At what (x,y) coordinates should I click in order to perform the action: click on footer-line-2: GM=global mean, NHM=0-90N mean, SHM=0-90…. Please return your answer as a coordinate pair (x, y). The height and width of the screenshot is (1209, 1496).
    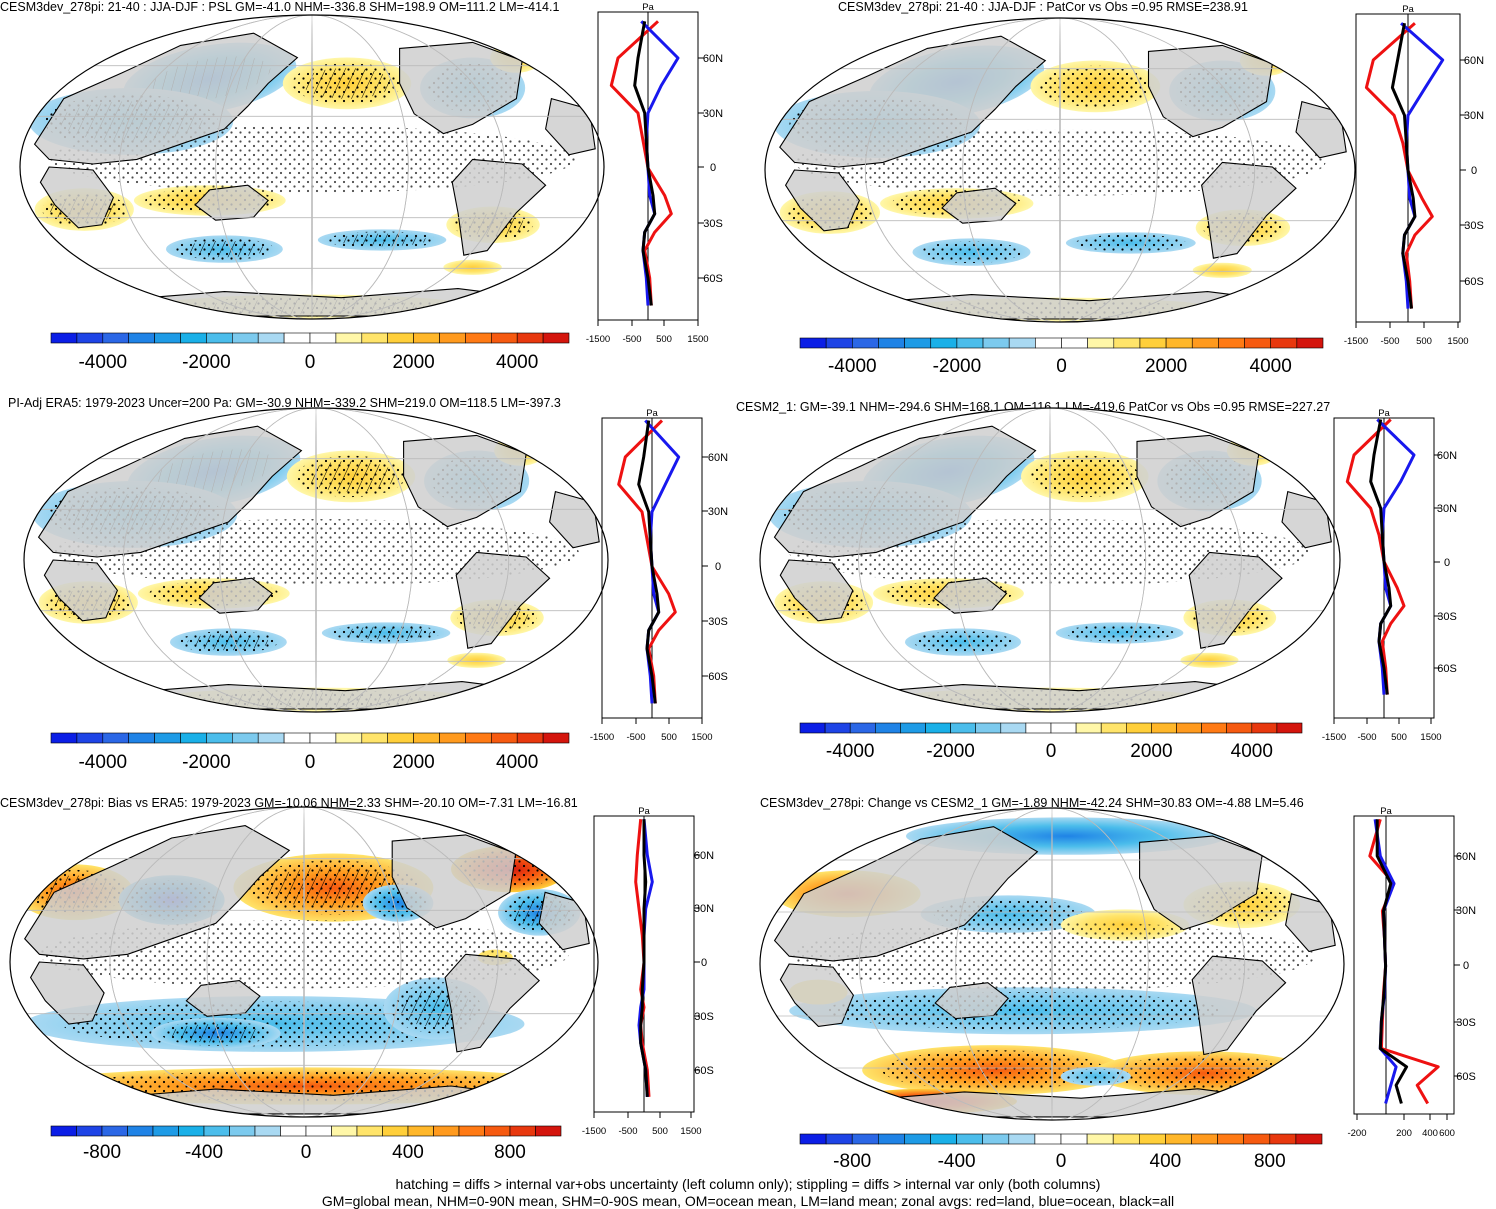
    Looking at the image, I should click on (748, 1201).